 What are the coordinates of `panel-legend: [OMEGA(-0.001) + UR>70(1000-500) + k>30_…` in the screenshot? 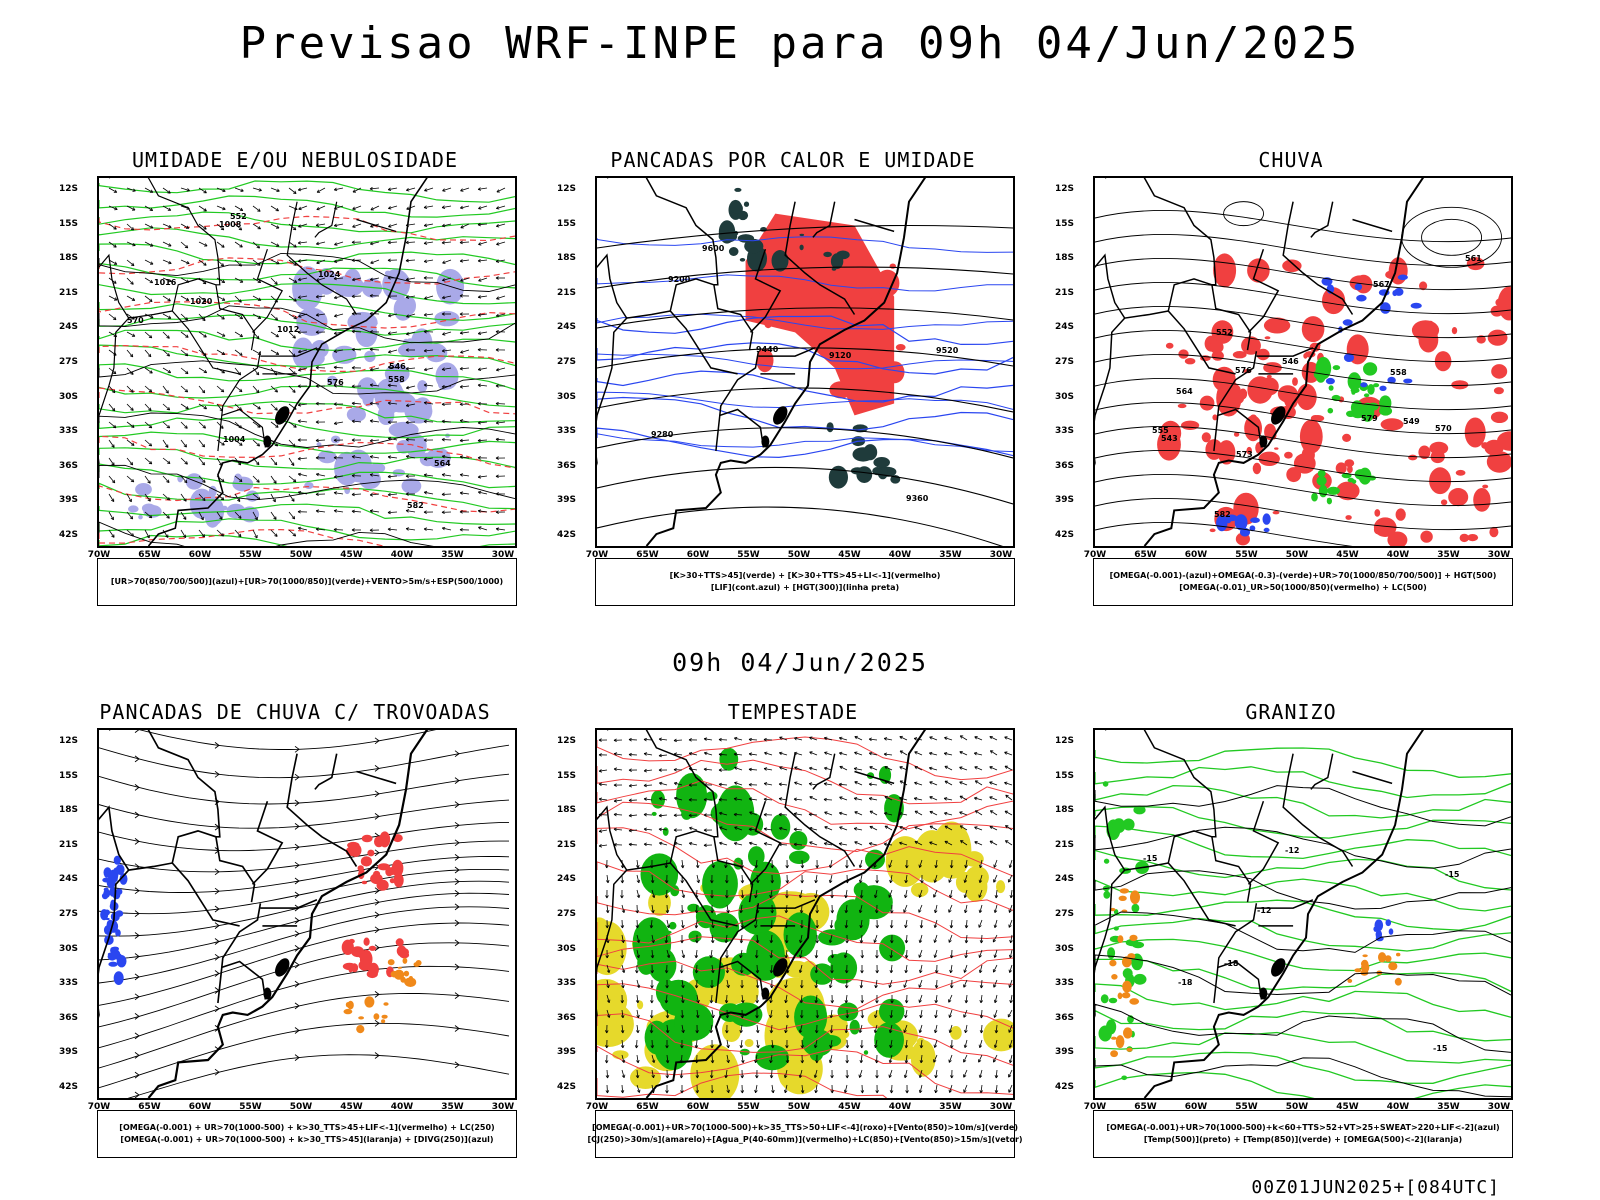 It's located at (307, 1134).